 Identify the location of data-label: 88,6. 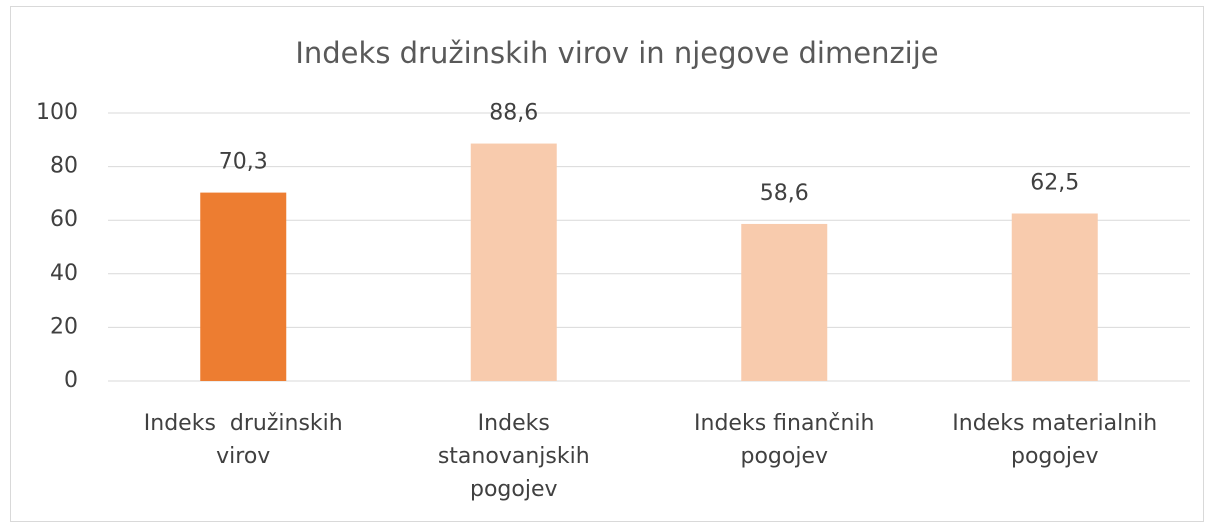
(513, 113).